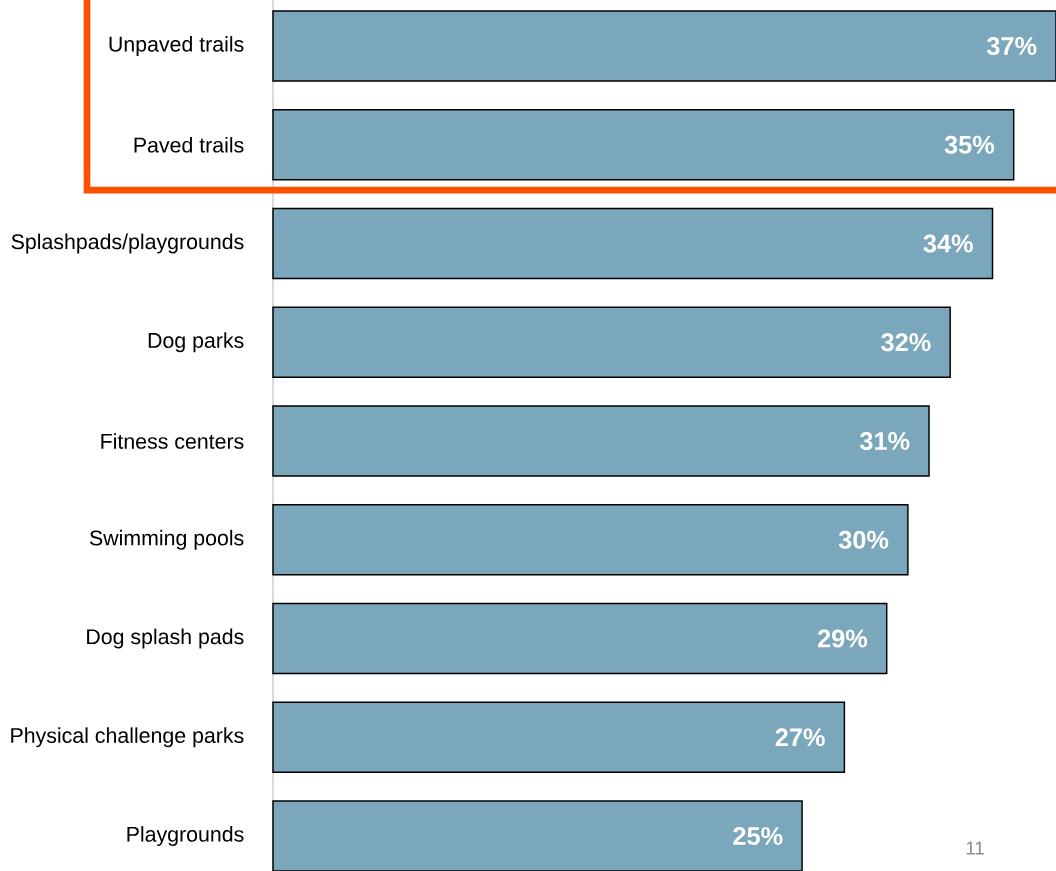 The width and height of the screenshot is (1056, 871). What do you see at coordinates (863, 539) in the screenshot?
I see `data-label: 30%` at bounding box center [863, 539].